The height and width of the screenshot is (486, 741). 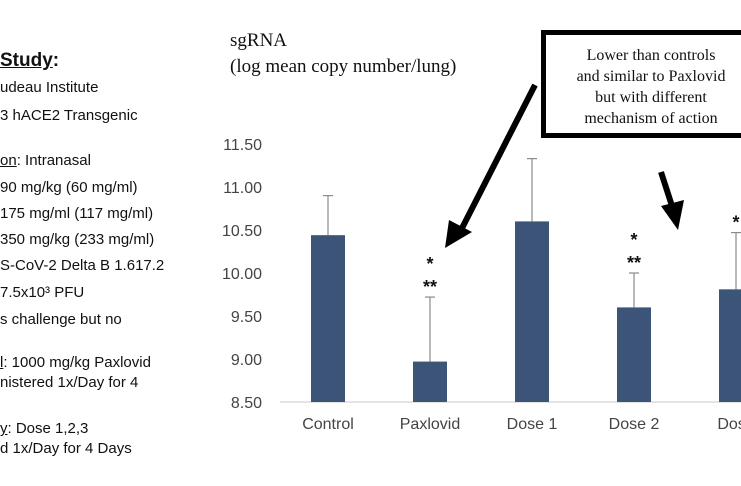 What do you see at coordinates (69, 382) in the screenshot?
I see `study-line: nistered 1x/Day for 4` at bounding box center [69, 382].